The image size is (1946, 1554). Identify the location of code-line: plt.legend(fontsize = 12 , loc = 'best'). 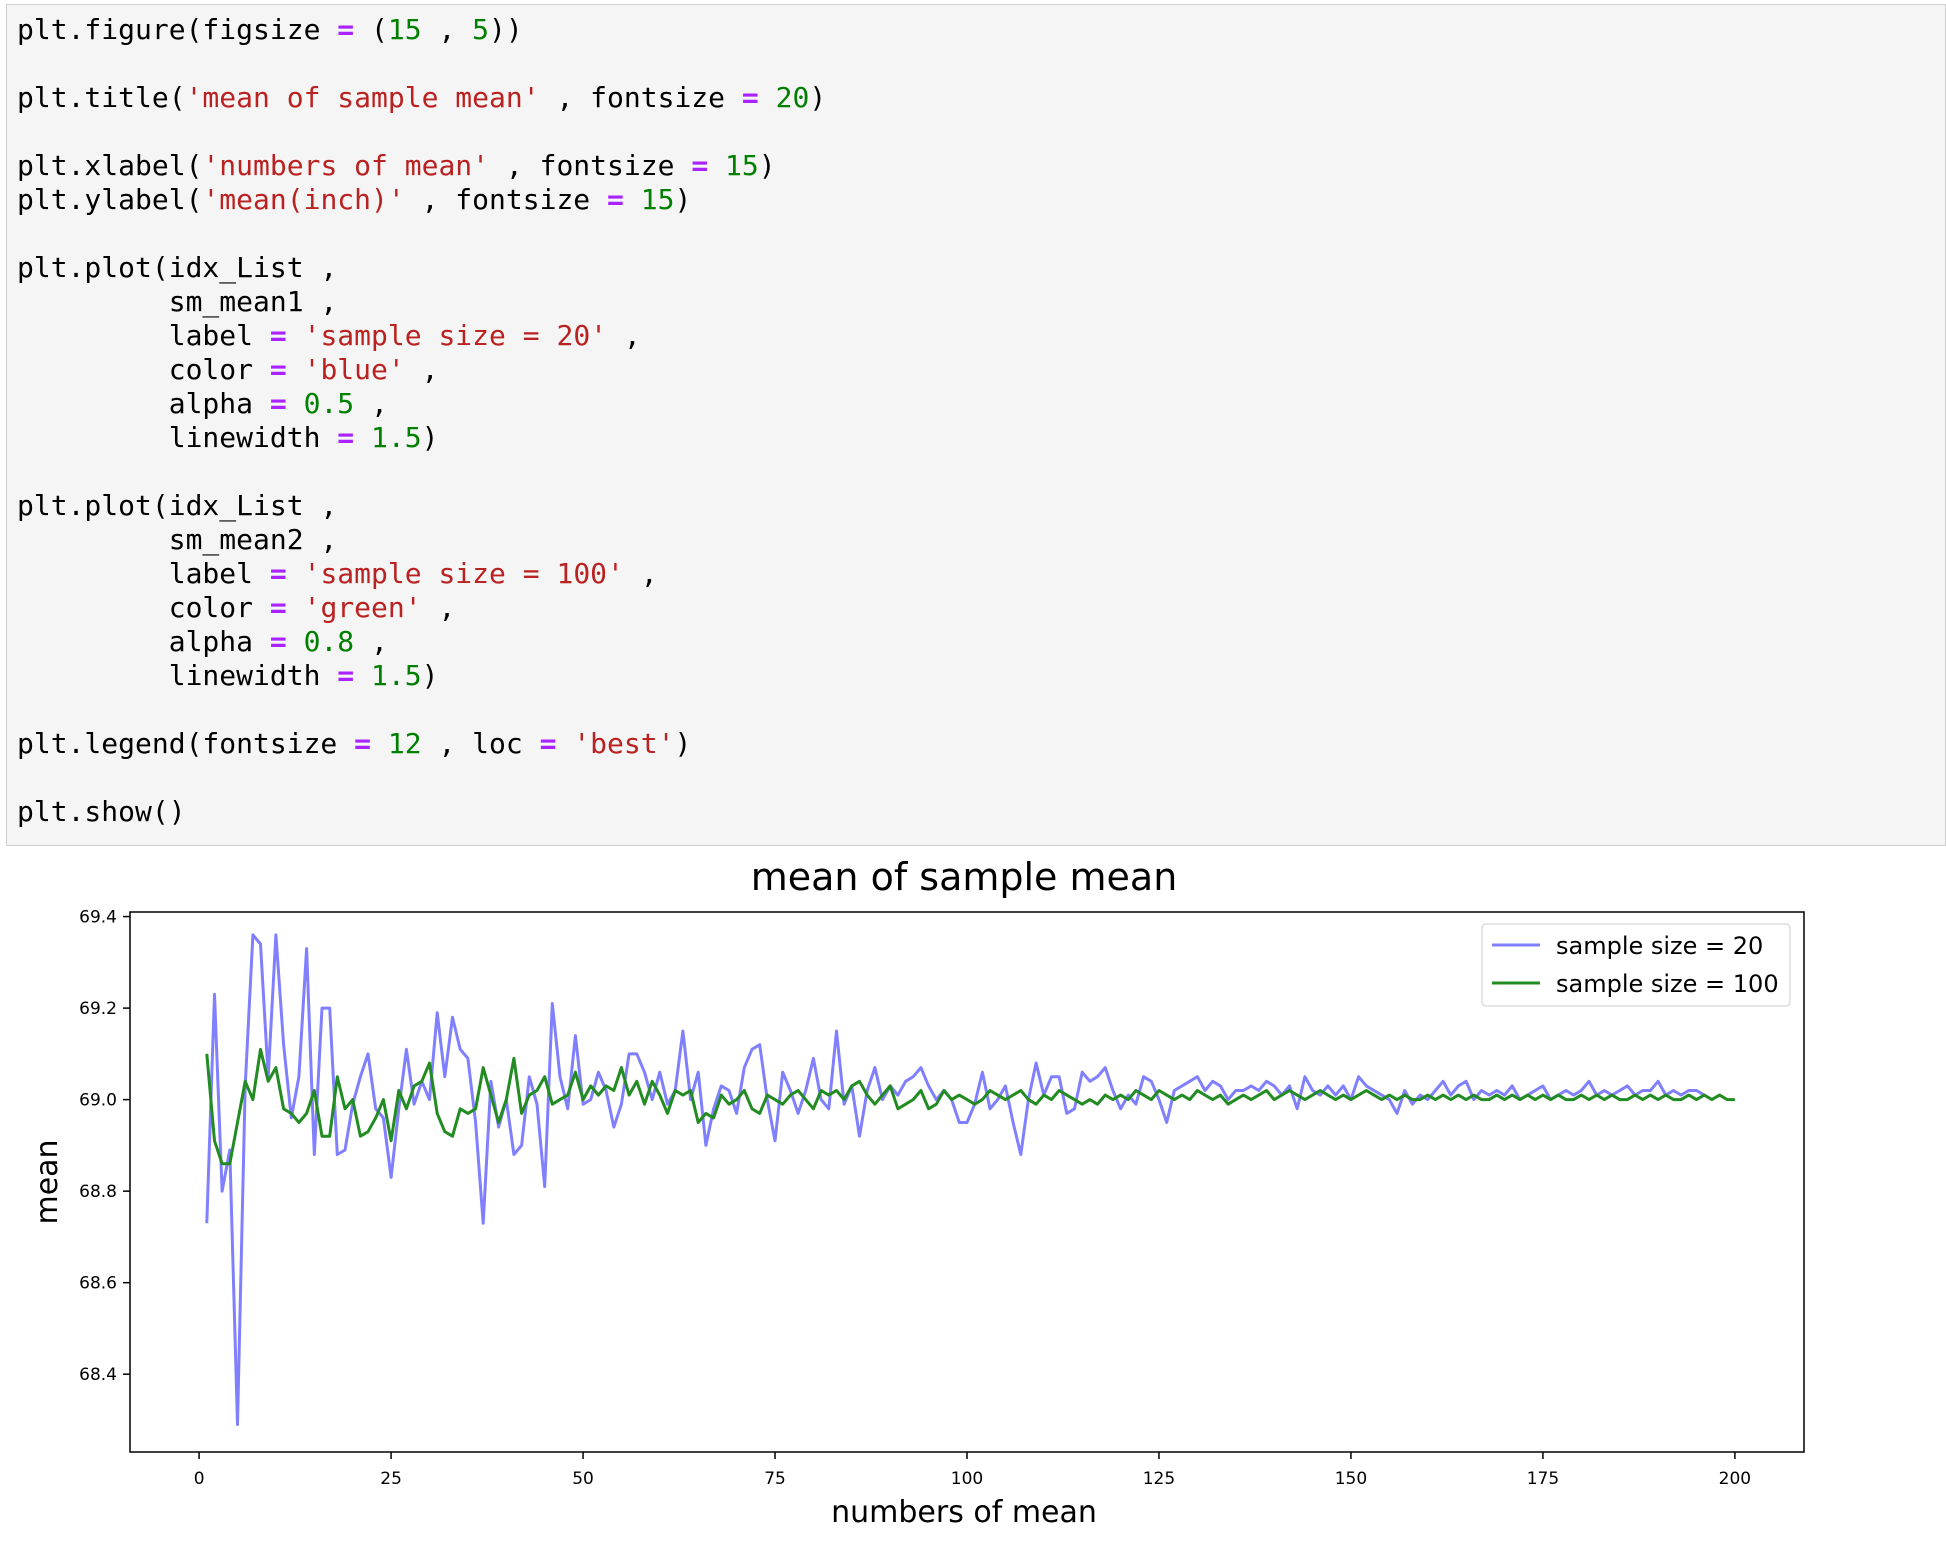
(421, 744).